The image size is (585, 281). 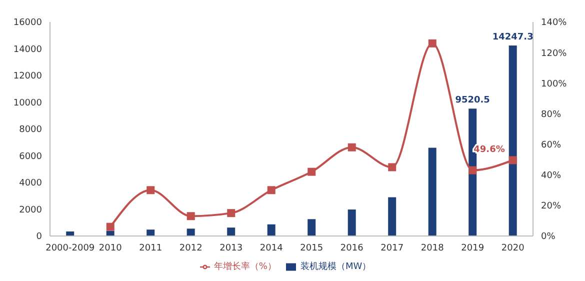 I want to click on y-tick-label: 6000, so click(x=30, y=157).